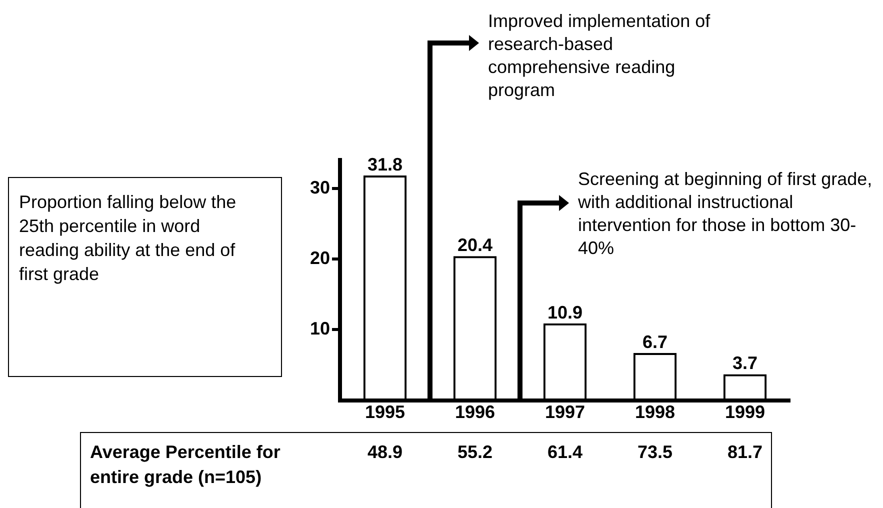  Describe the element at coordinates (475, 245) in the screenshot. I see `data-label: 20.4` at that location.